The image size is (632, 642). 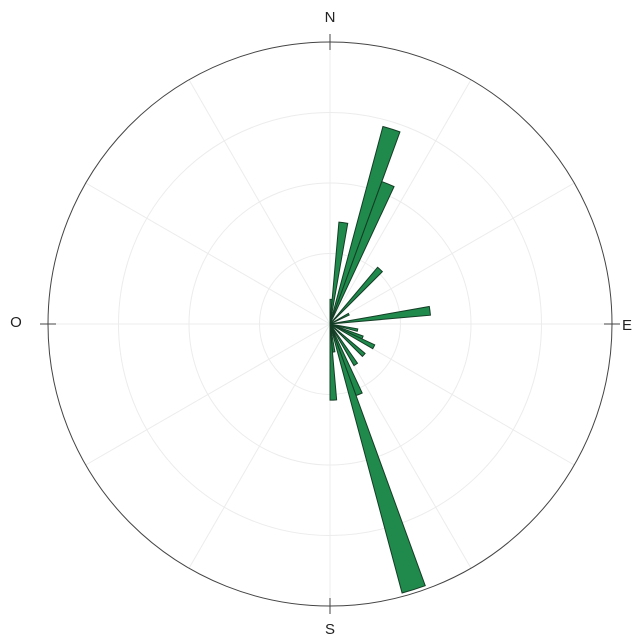 What do you see at coordinates (330, 629) in the screenshot?
I see `south-label: S` at bounding box center [330, 629].